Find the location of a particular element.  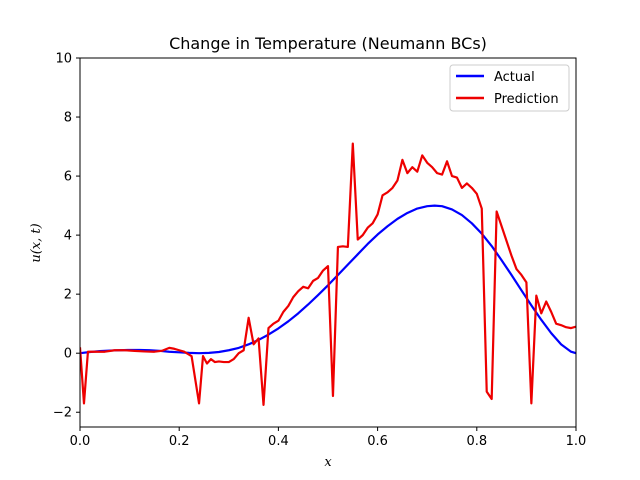

x-tick-label: 0.6 is located at coordinates (377, 441).